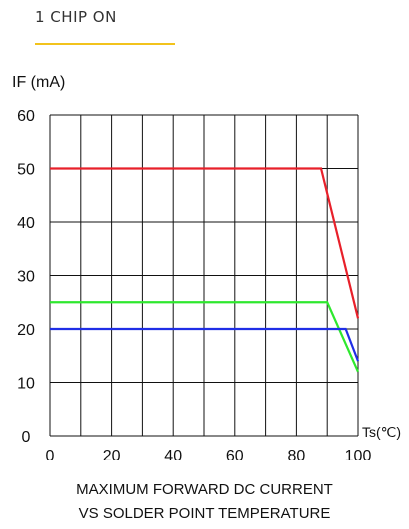  What do you see at coordinates (381, 432) in the screenshot?
I see `x-axis-label: Ts(℃)` at bounding box center [381, 432].